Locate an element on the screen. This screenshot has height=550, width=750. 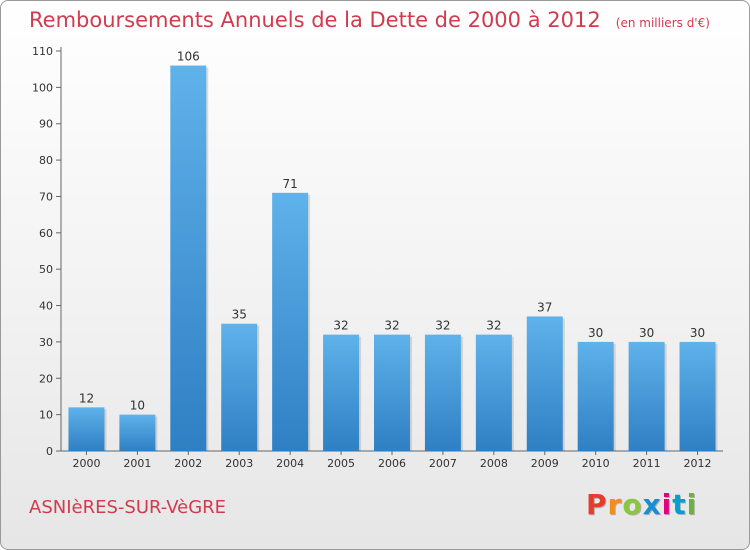
y-tick-label: 20 is located at coordinates (46, 378).